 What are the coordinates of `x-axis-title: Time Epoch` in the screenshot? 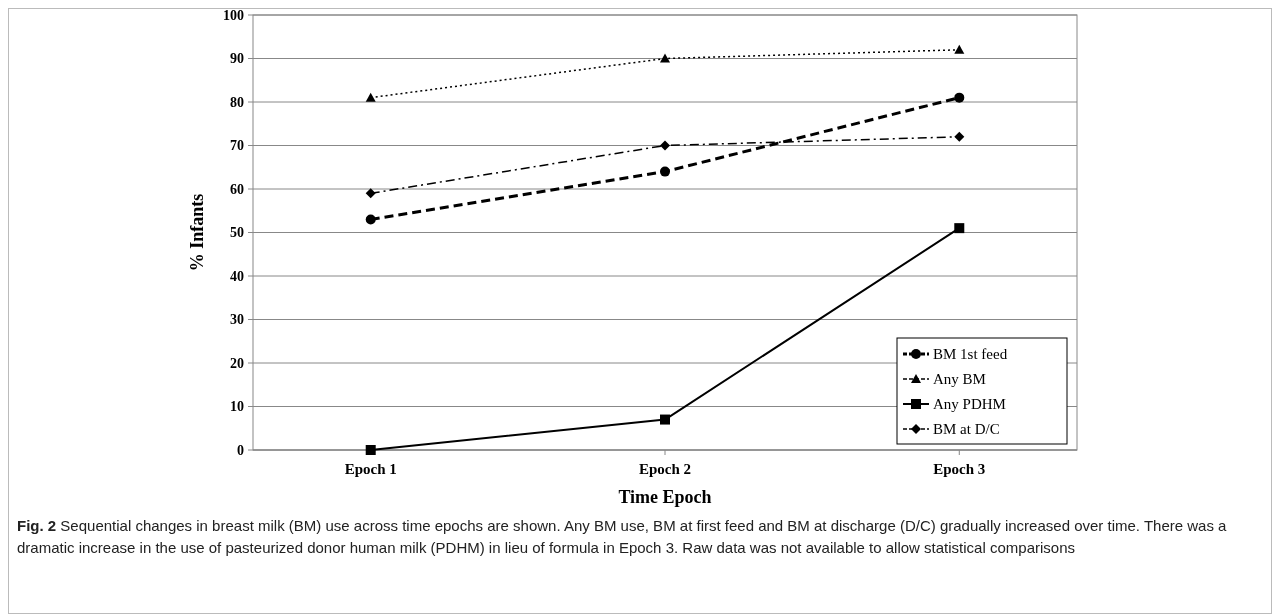 It's located at (665, 497).